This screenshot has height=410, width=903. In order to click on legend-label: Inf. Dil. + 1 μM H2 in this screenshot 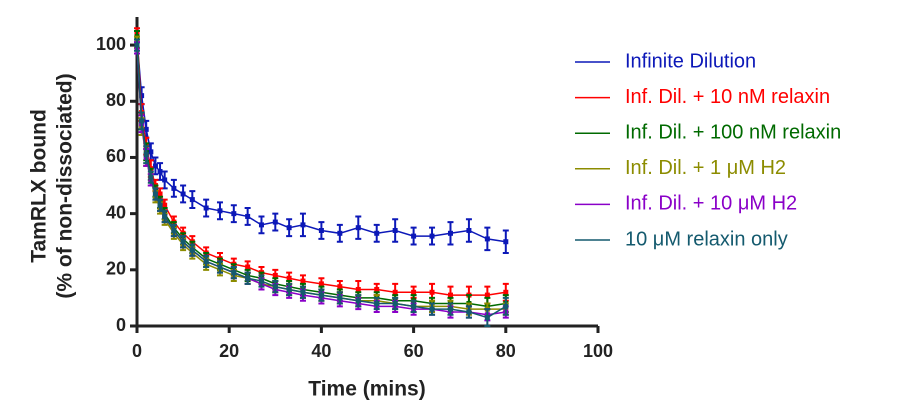, I will do `click(705, 168)`.